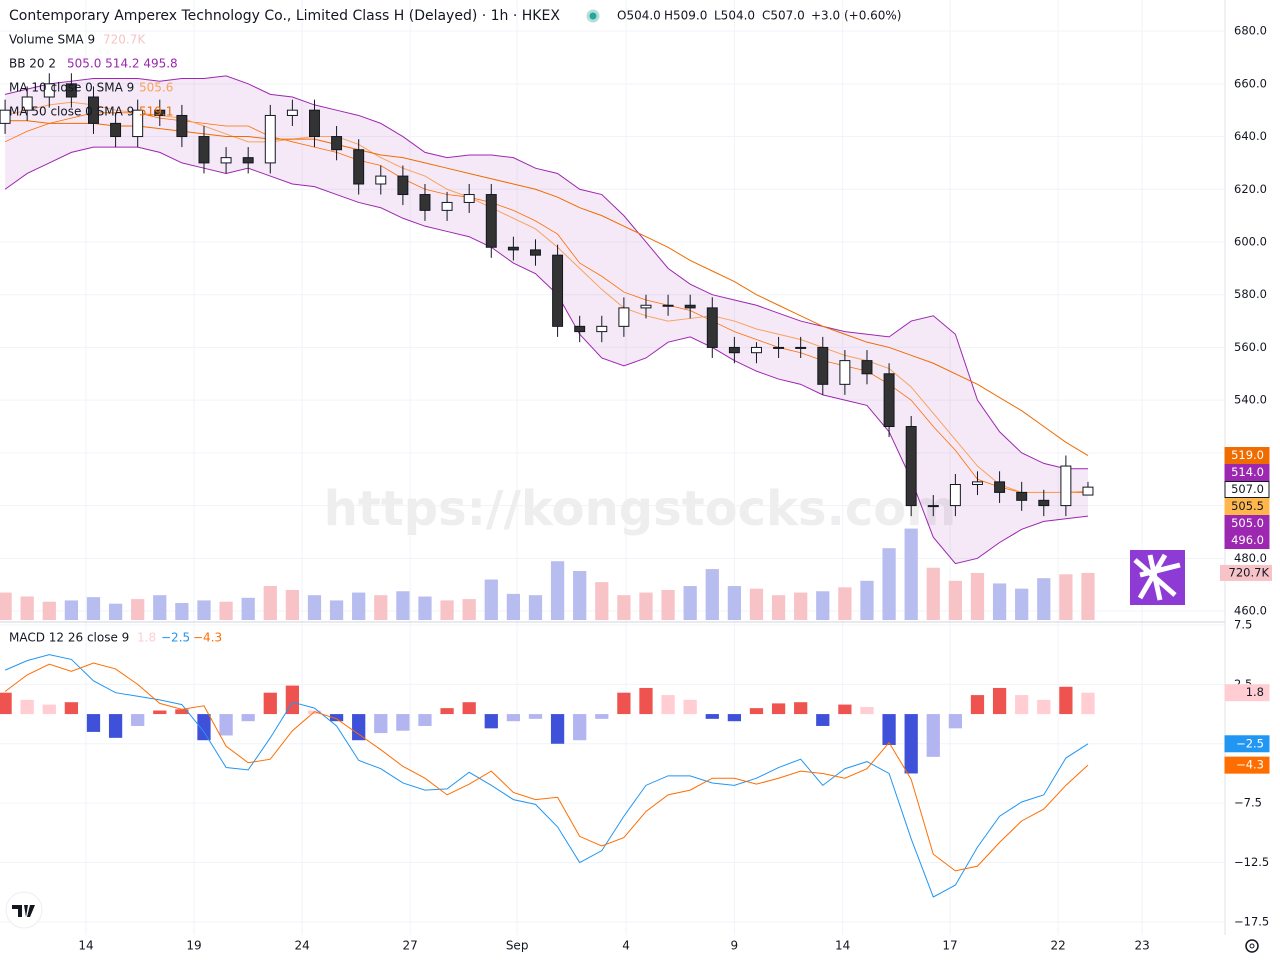 The width and height of the screenshot is (1280, 960). What do you see at coordinates (71, 112) in the screenshot?
I see `ma50-legend: MA 50 close 0 SMA 9` at bounding box center [71, 112].